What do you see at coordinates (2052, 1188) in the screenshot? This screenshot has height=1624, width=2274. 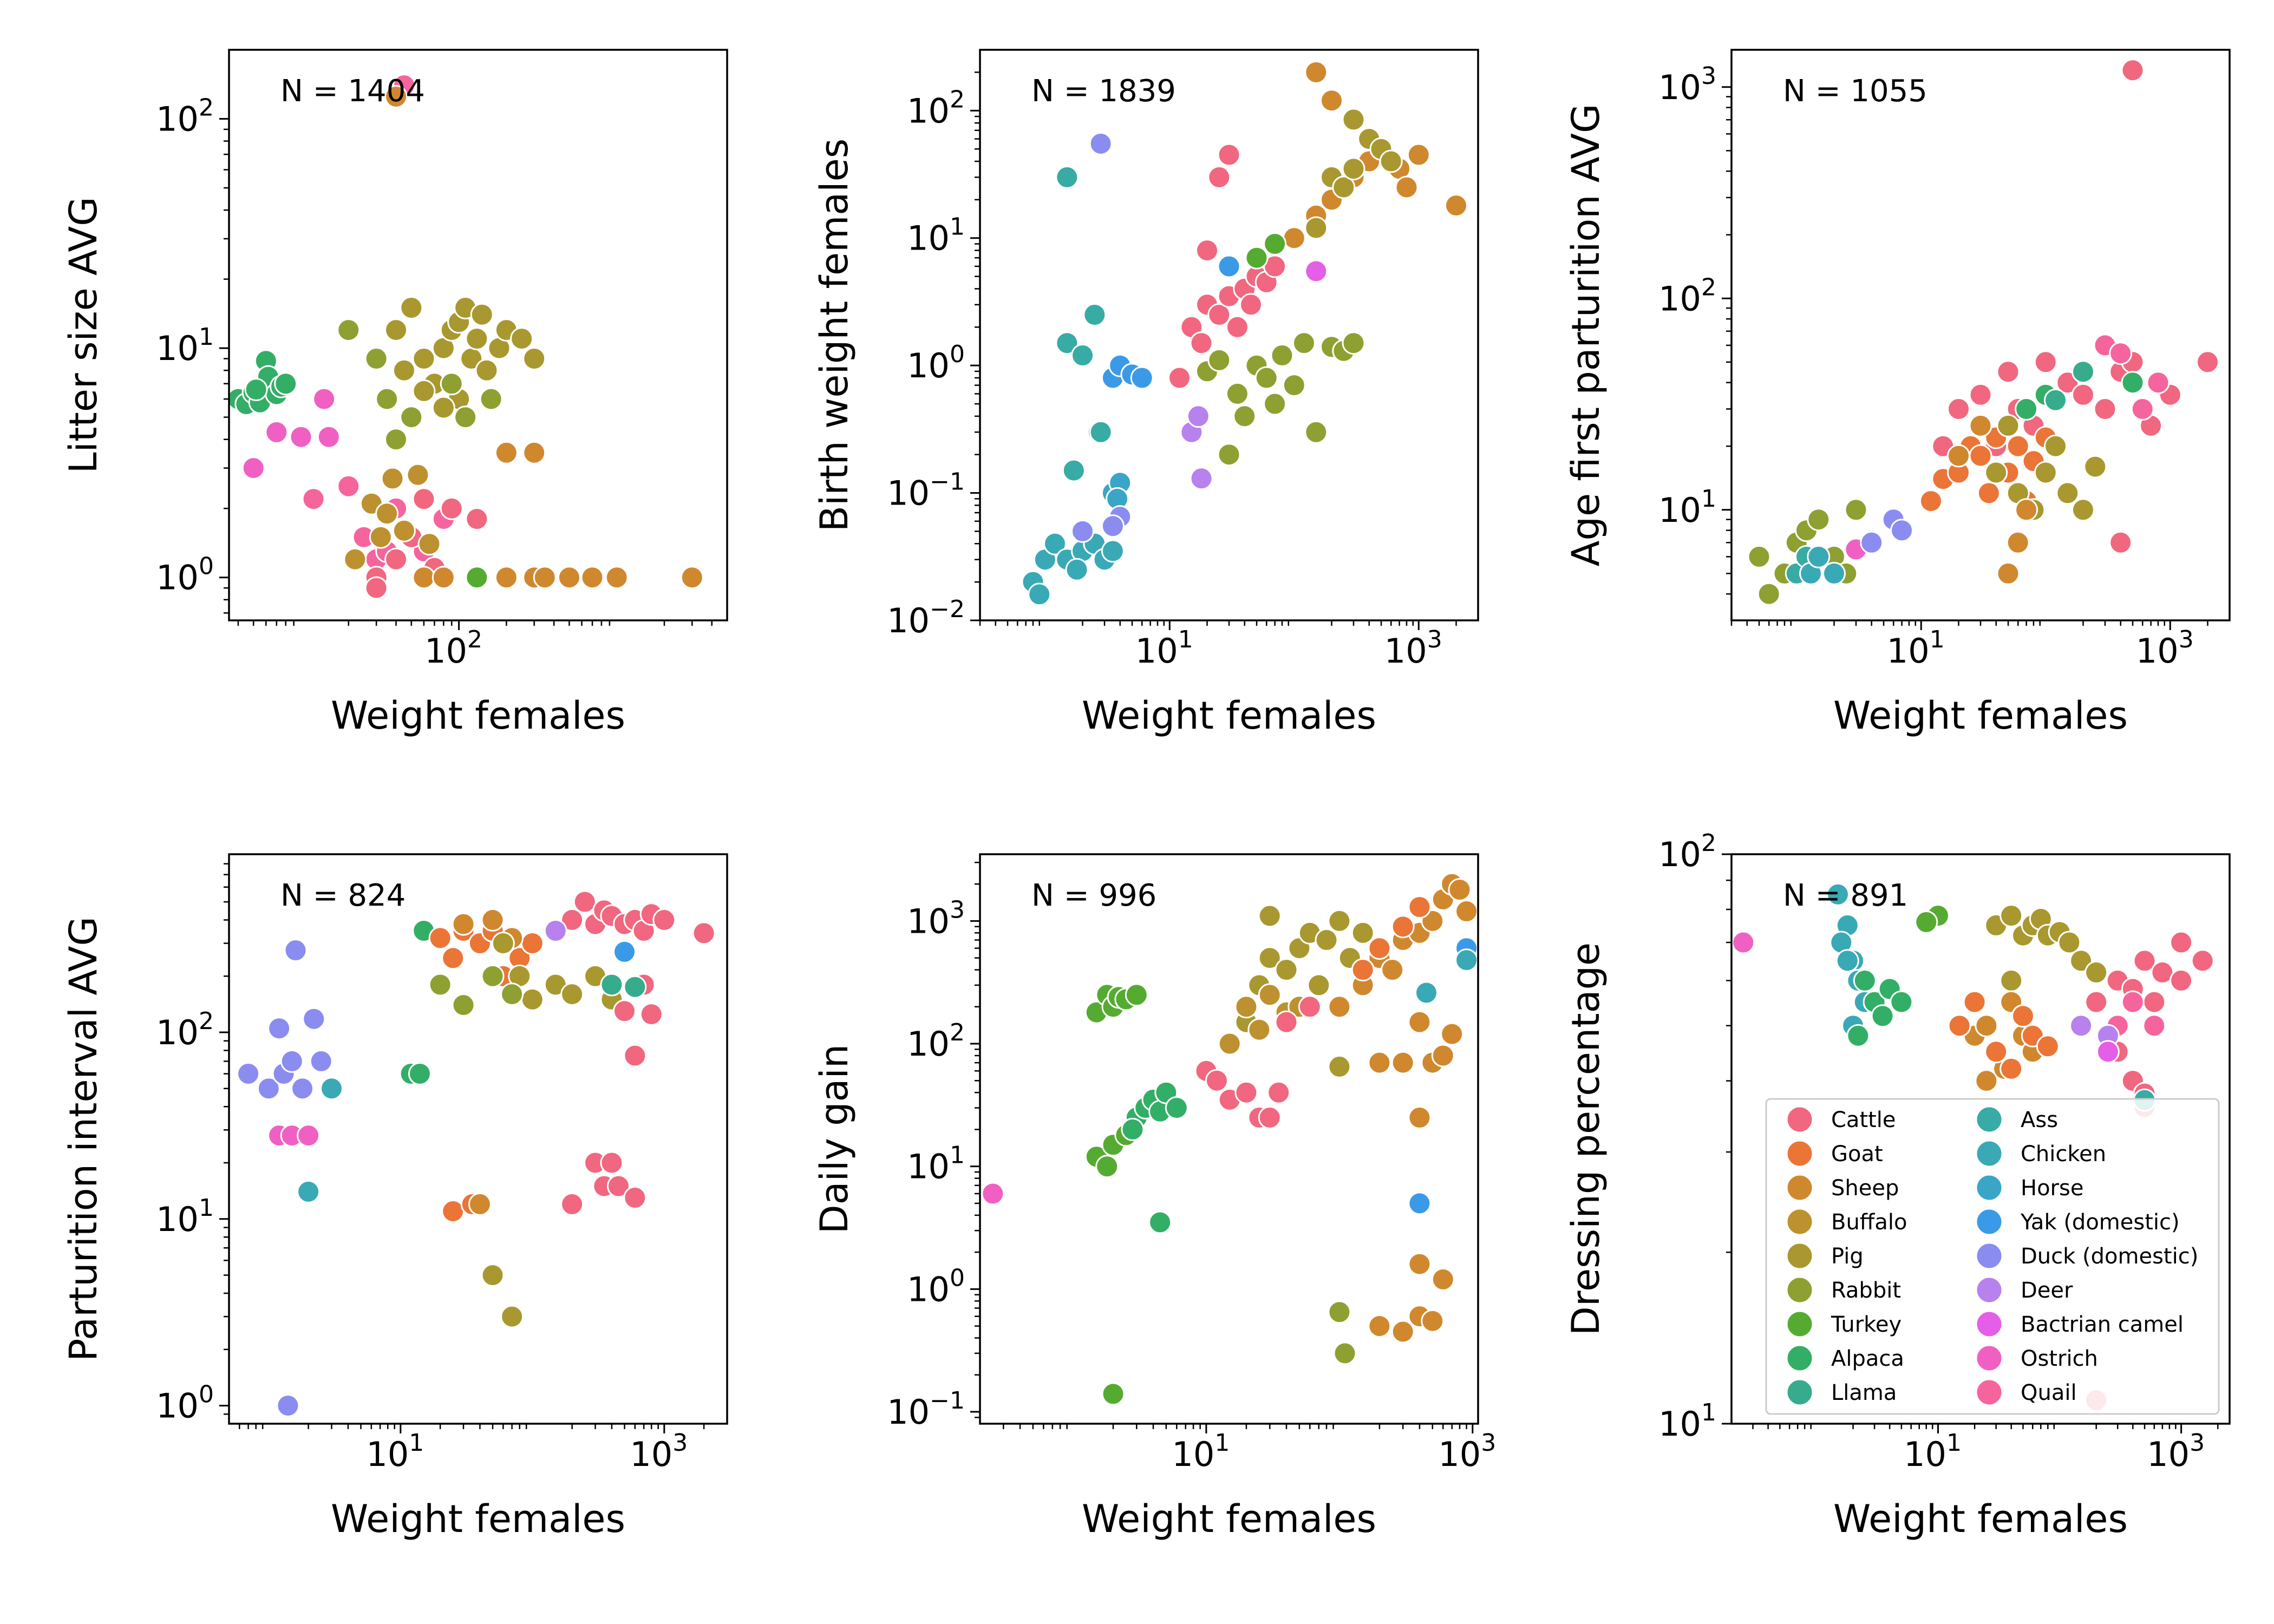 I see `legend-label: Horse` at bounding box center [2052, 1188].